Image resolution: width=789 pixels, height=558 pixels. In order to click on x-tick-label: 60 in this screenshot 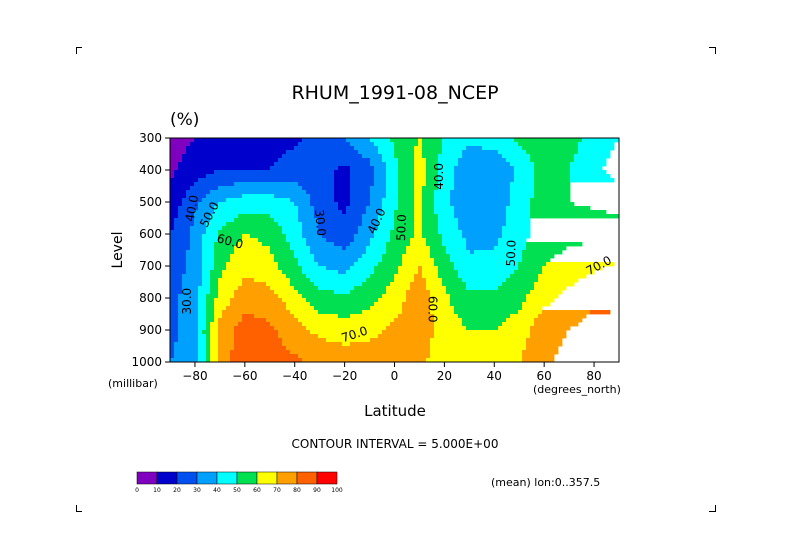, I will do `click(544, 376)`.